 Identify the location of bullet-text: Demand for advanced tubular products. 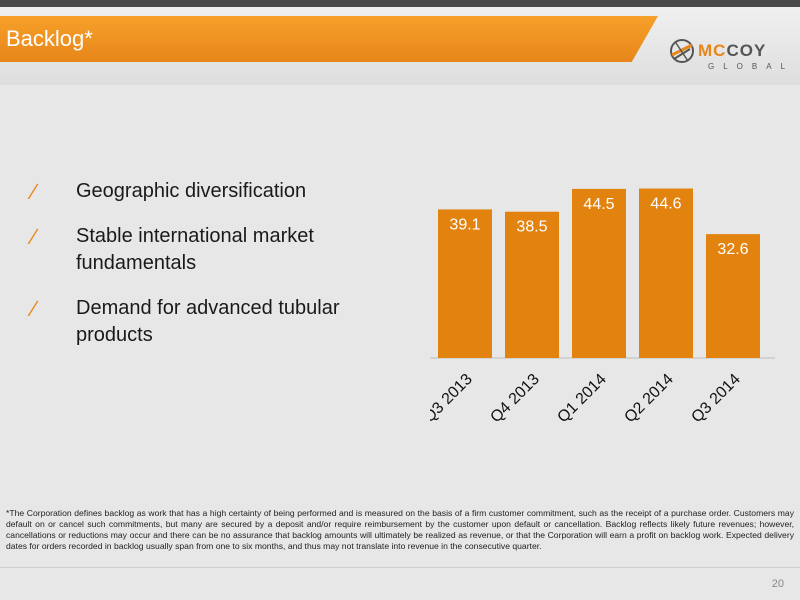
(208, 321).